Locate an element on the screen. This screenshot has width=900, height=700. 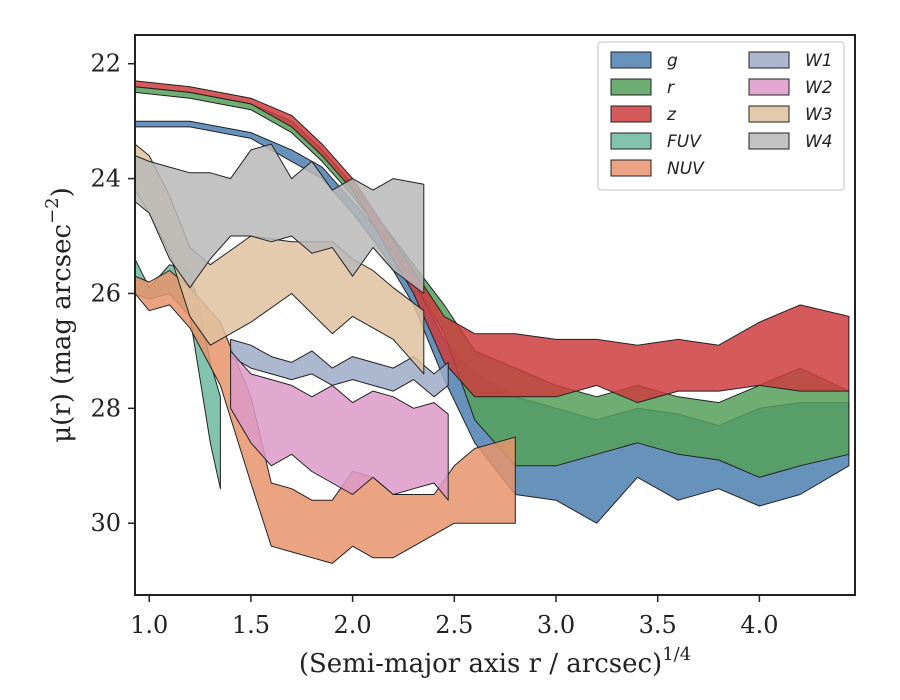
x-tick-label: 2.5 is located at coordinates (454, 625).